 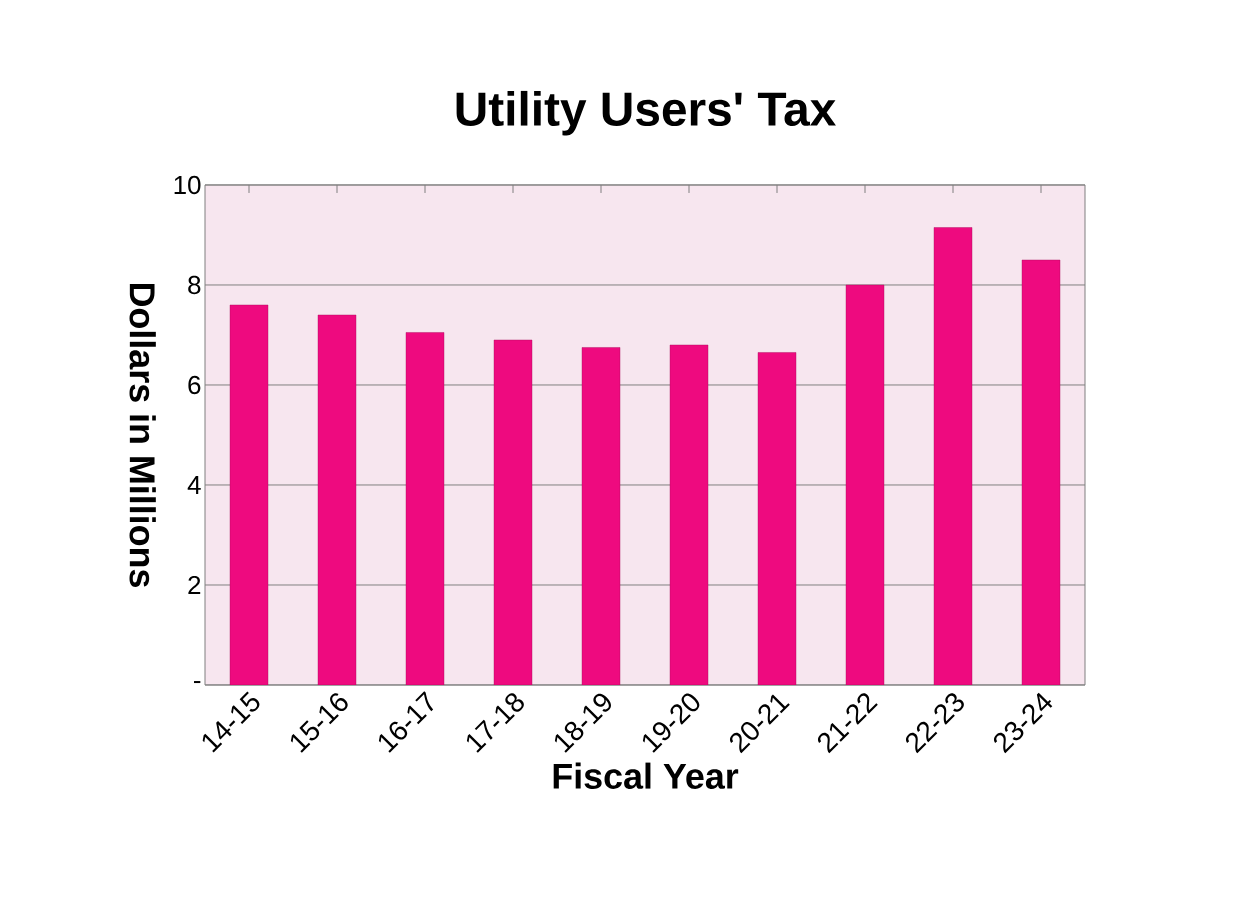 I want to click on y-tick-label: 2, so click(x=194, y=585).